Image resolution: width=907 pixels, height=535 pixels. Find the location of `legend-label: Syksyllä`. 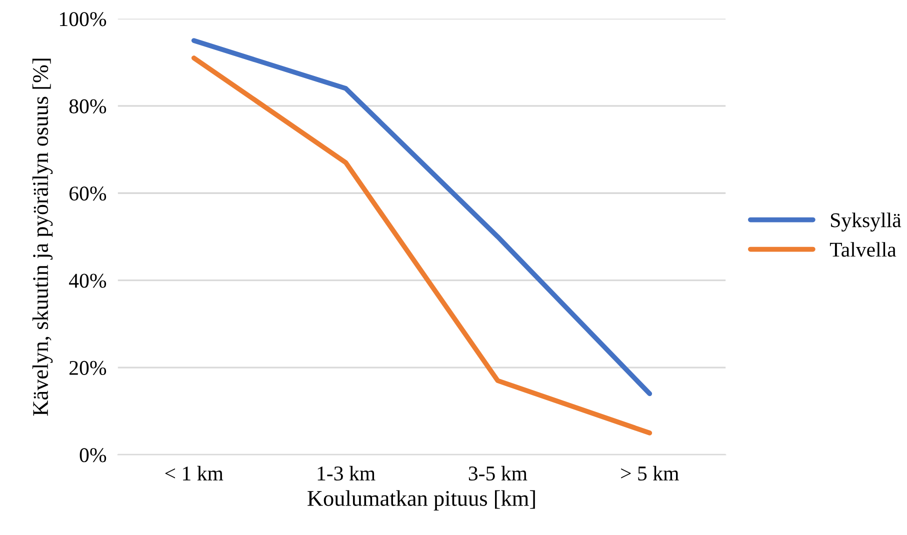

legend-label: Syksyllä is located at coordinates (866, 222).